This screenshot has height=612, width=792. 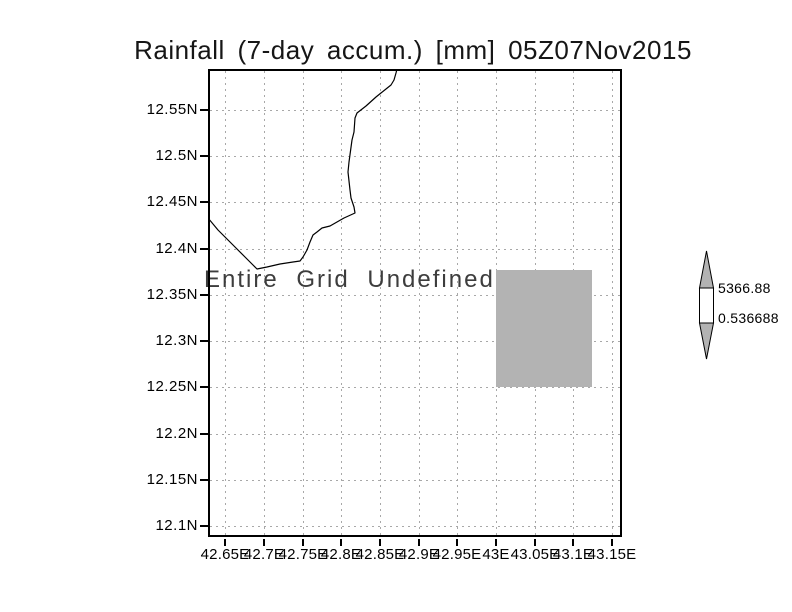 I want to click on y-axis-label: 12.4N, so click(x=176, y=248).